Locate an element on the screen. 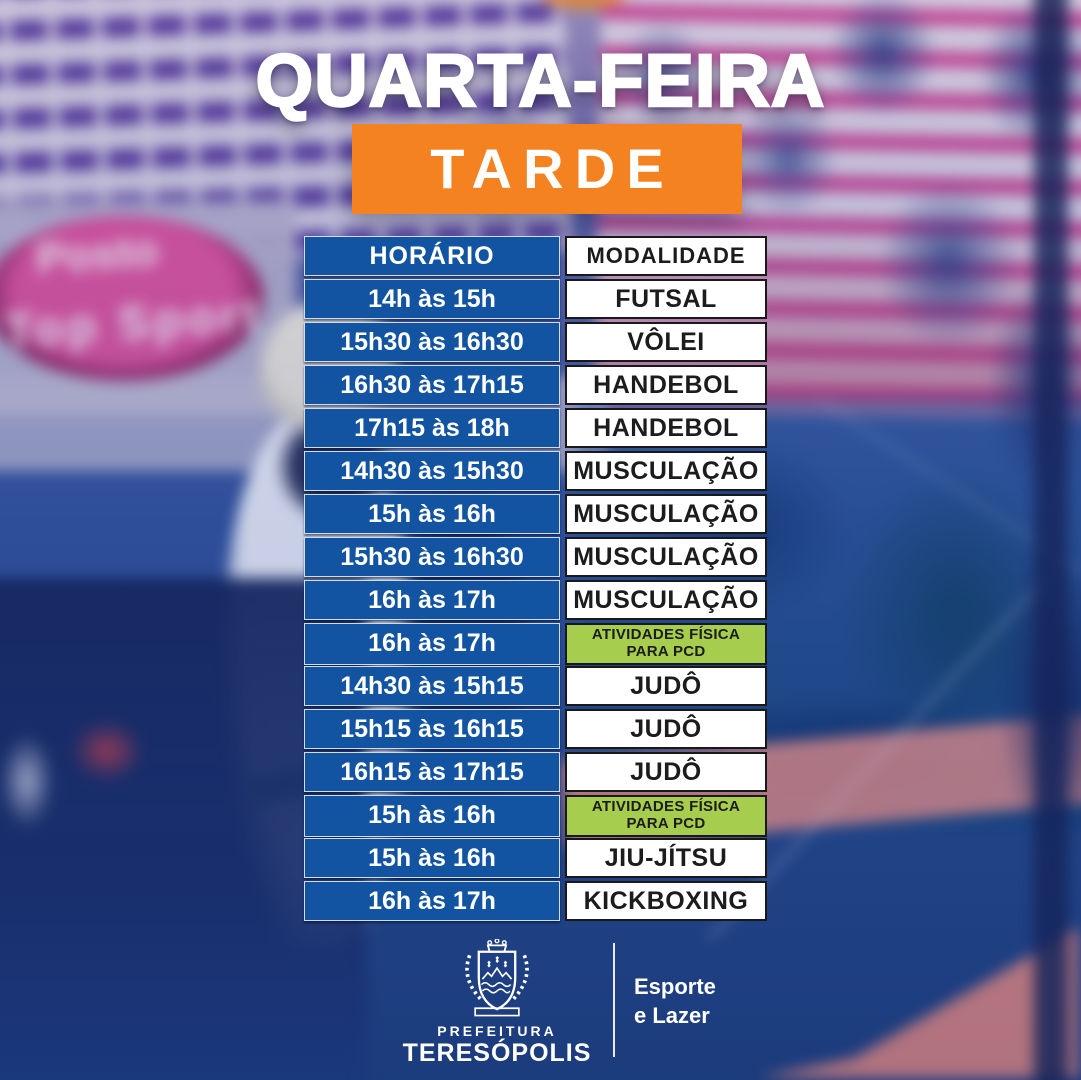 Image resolution: width=1081 pixels, height=1080 pixels. department-line-2: e Lazer is located at coordinates (672, 1015).